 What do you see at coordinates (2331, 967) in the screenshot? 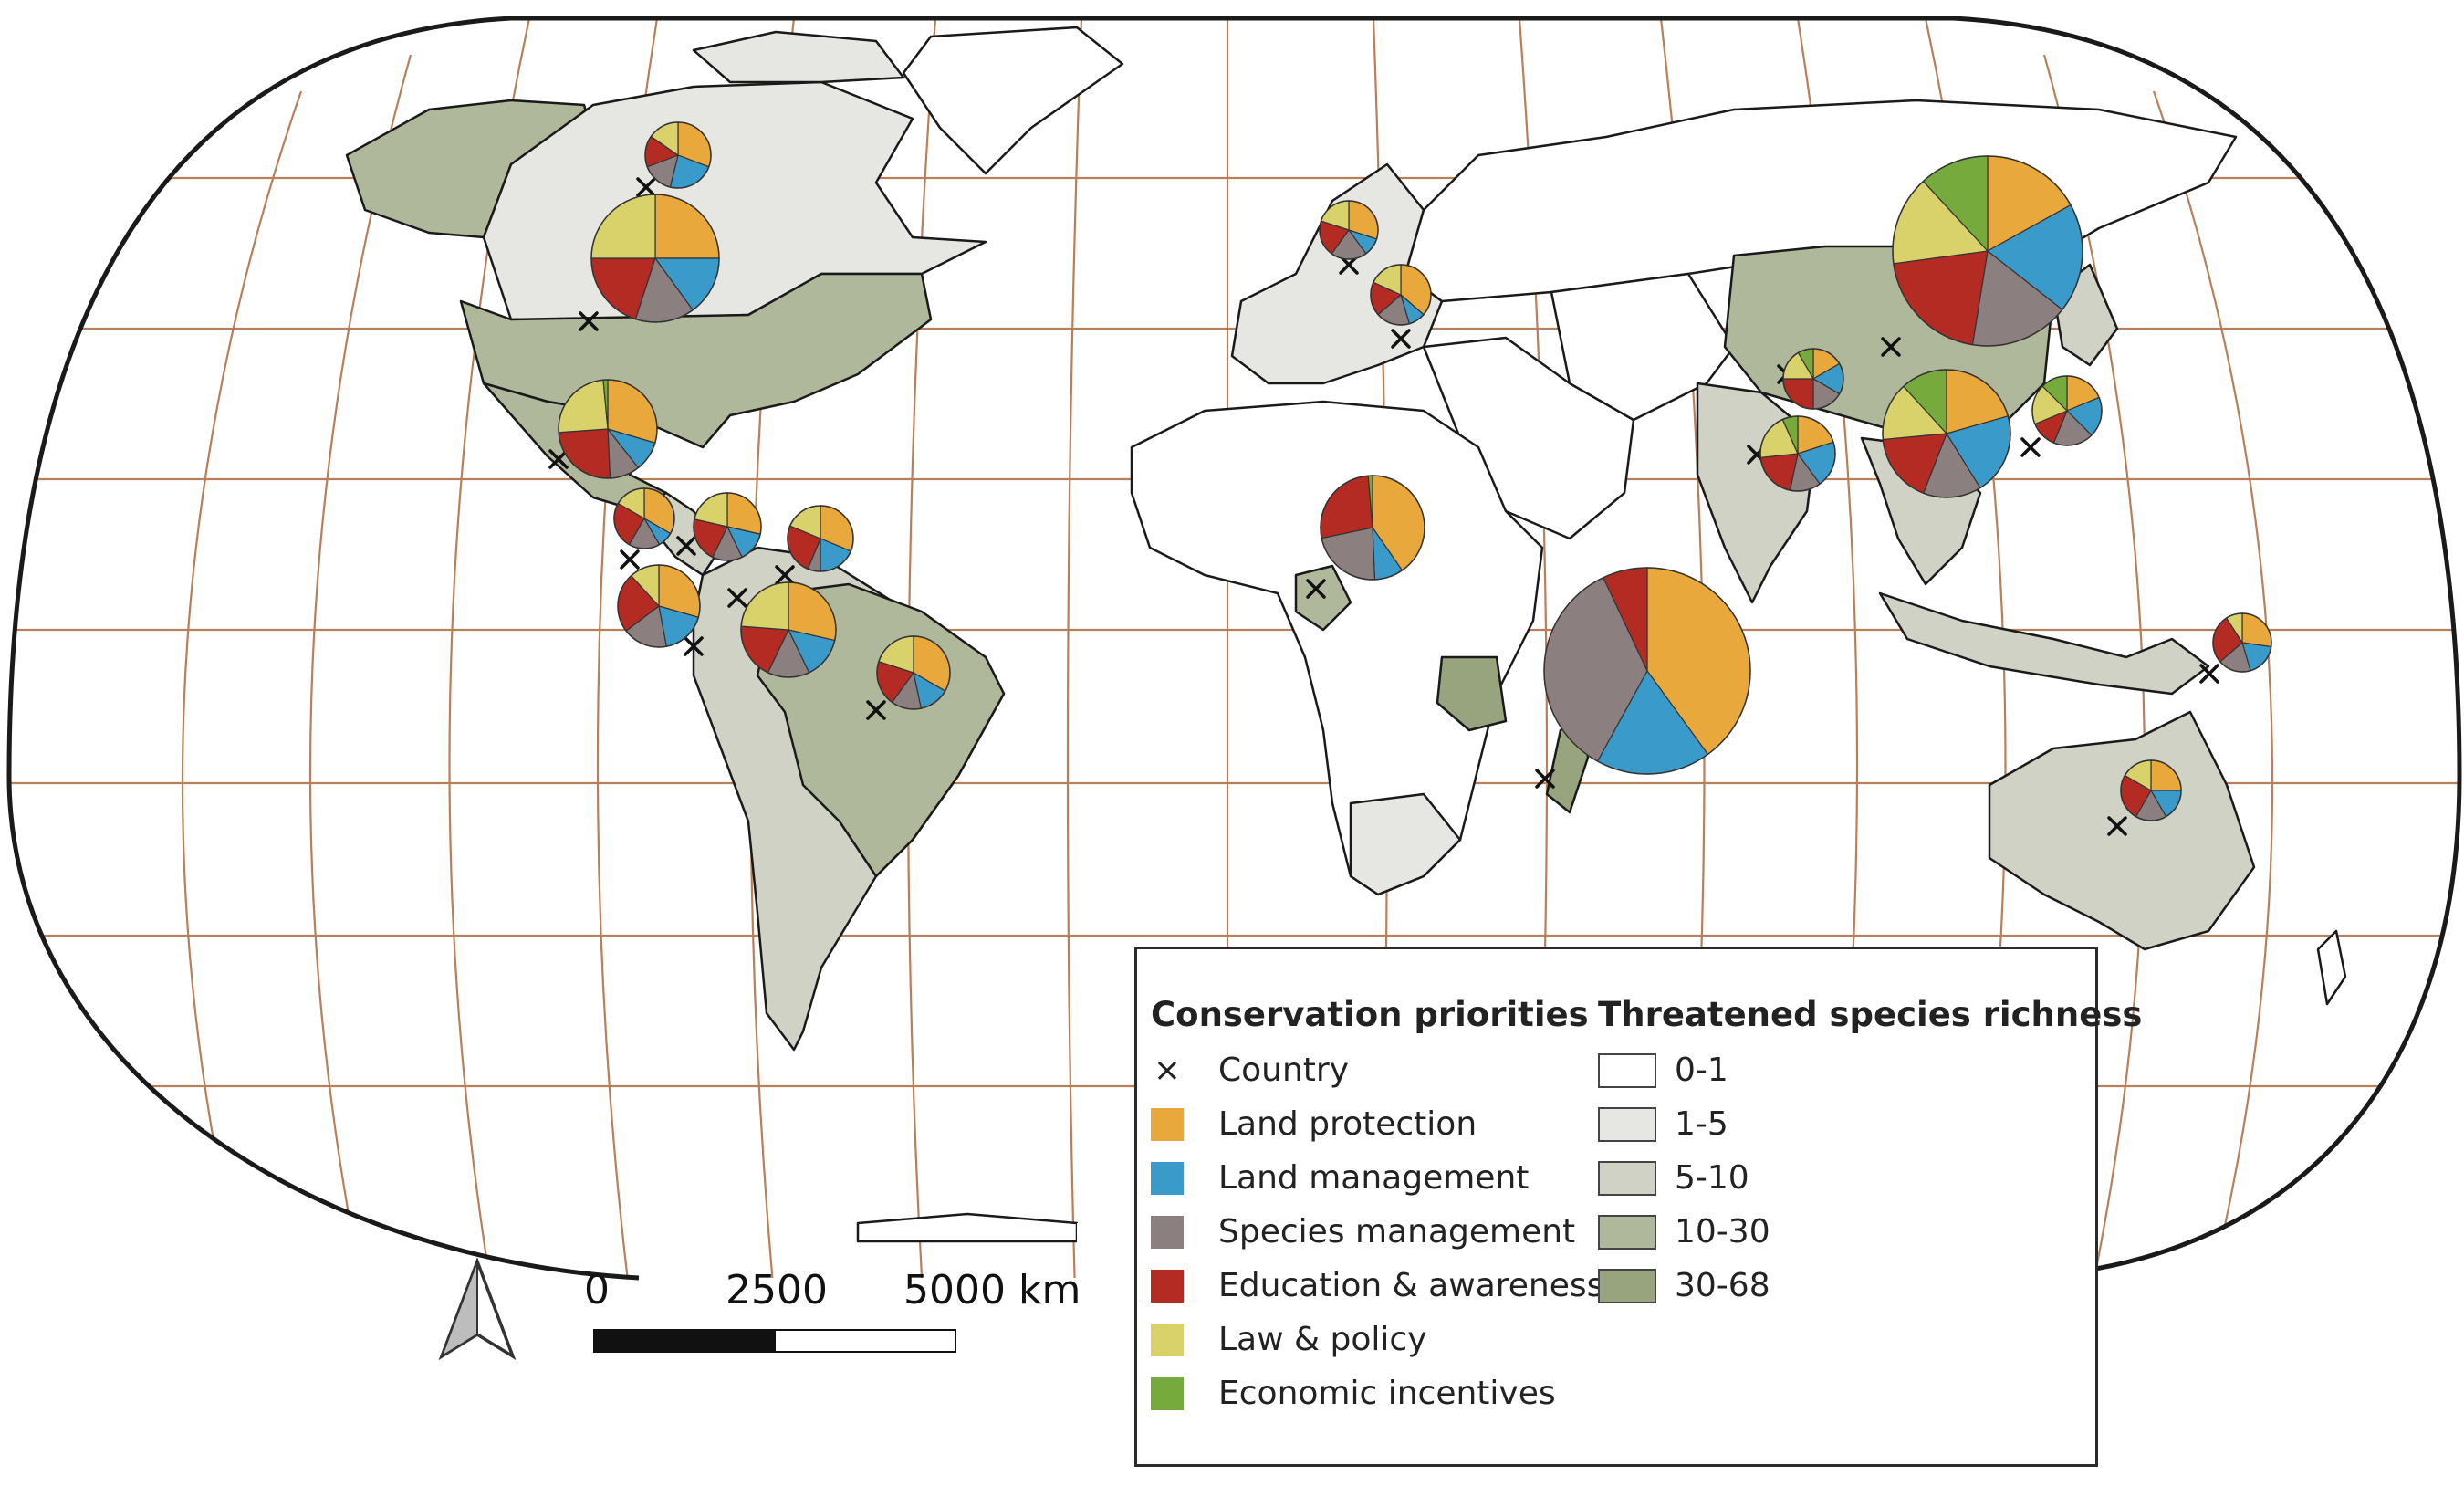
I see `new-zealand` at bounding box center [2331, 967].